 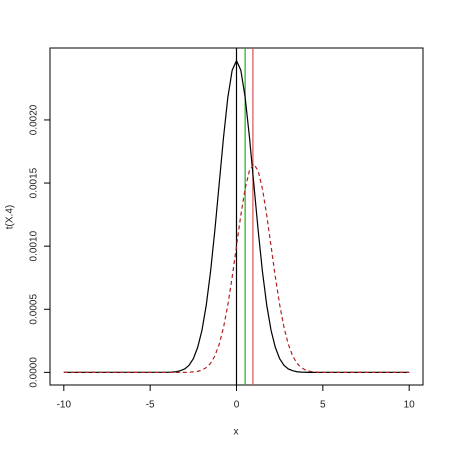 What do you see at coordinates (34, 245) in the screenshot?
I see `y-tick-label: 0.0010` at bounding box center [34, 245].